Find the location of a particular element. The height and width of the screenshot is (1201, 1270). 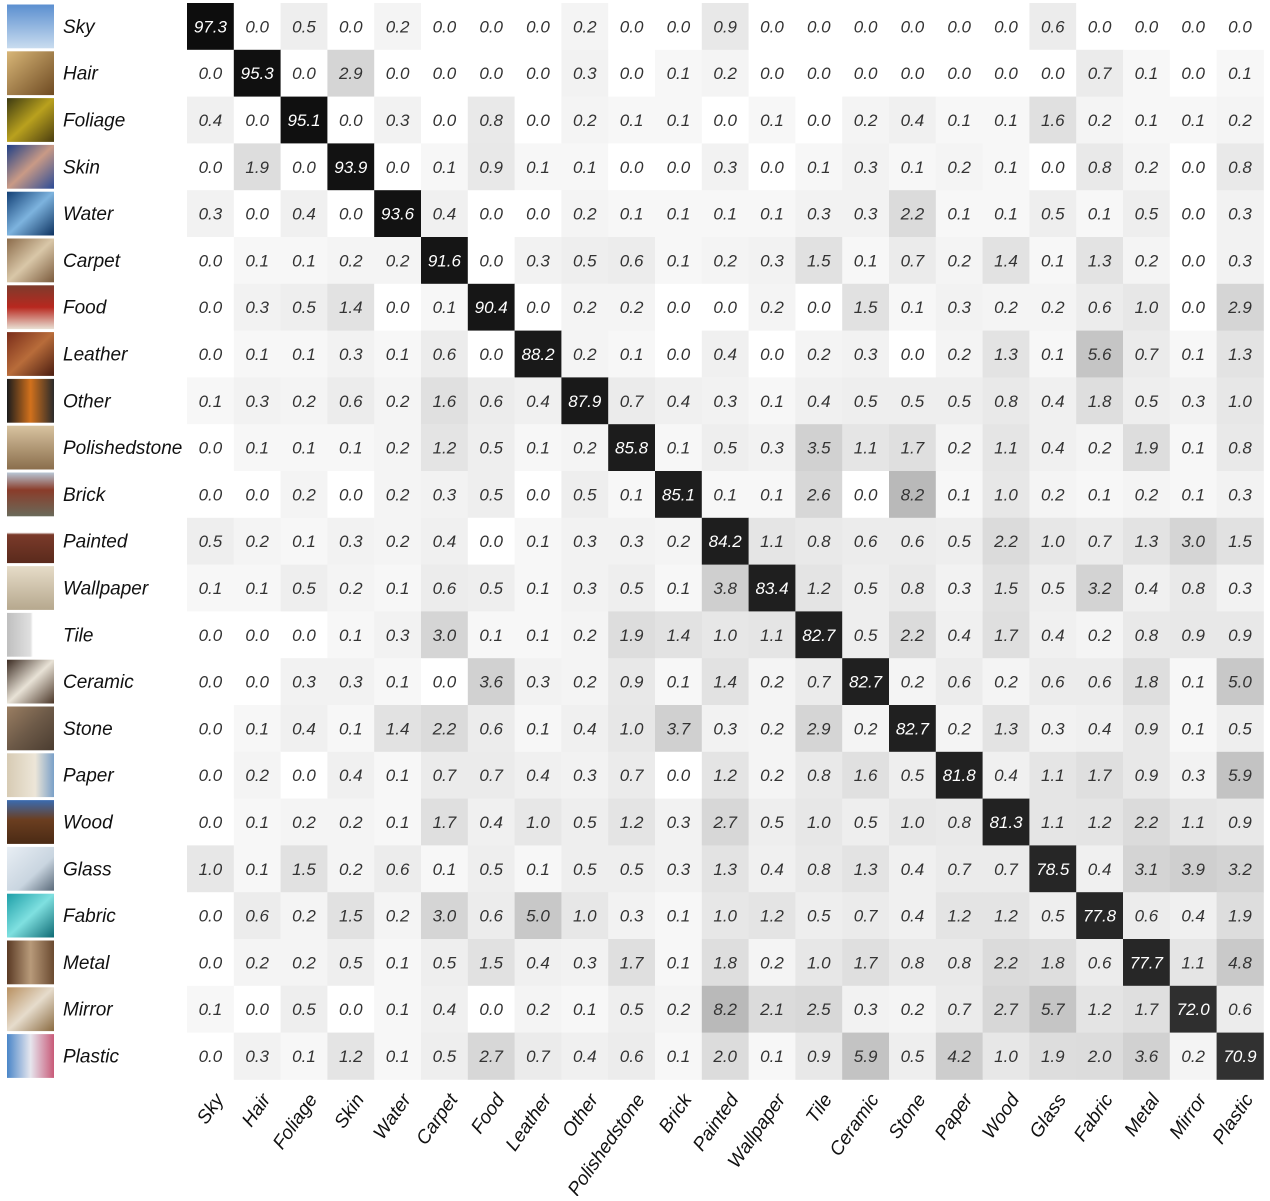

heatmap-cell-polishedstone-polishedstone is located at coordinates (632, 448).